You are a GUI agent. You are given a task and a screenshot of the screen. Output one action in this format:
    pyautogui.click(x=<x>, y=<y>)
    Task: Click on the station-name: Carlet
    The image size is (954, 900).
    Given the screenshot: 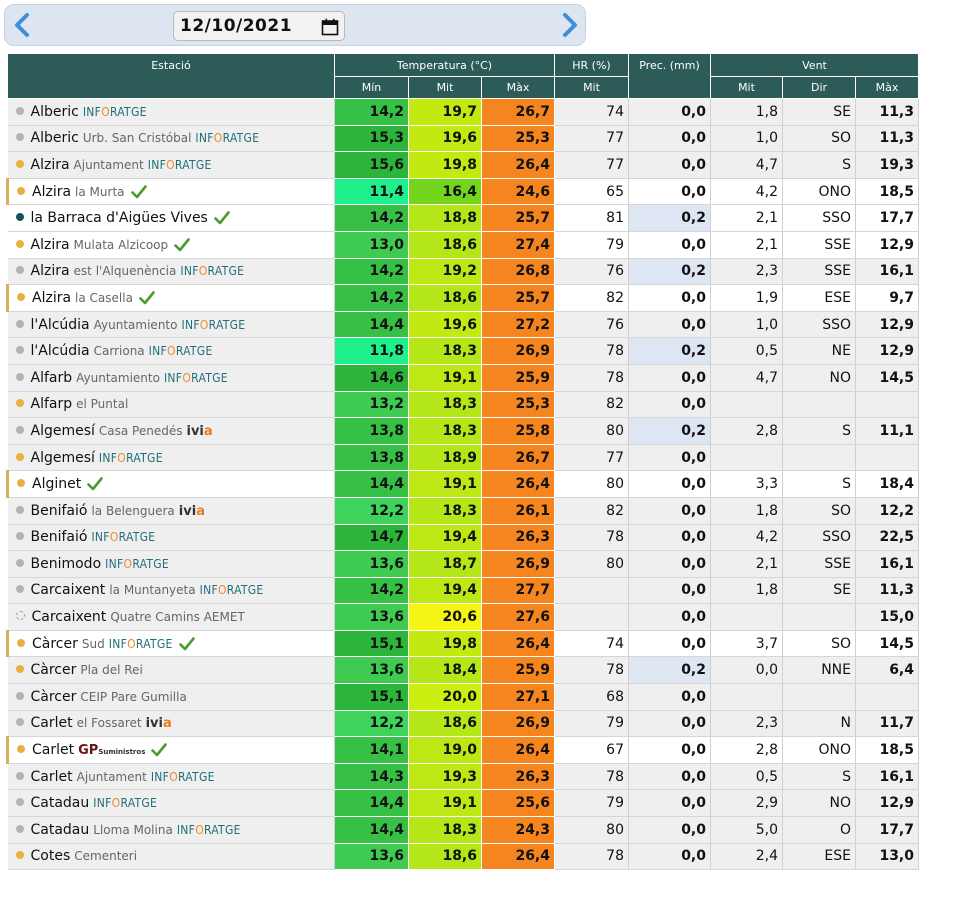 What is the action you would take?
    pyautogui.click(x=51, y=723)
    